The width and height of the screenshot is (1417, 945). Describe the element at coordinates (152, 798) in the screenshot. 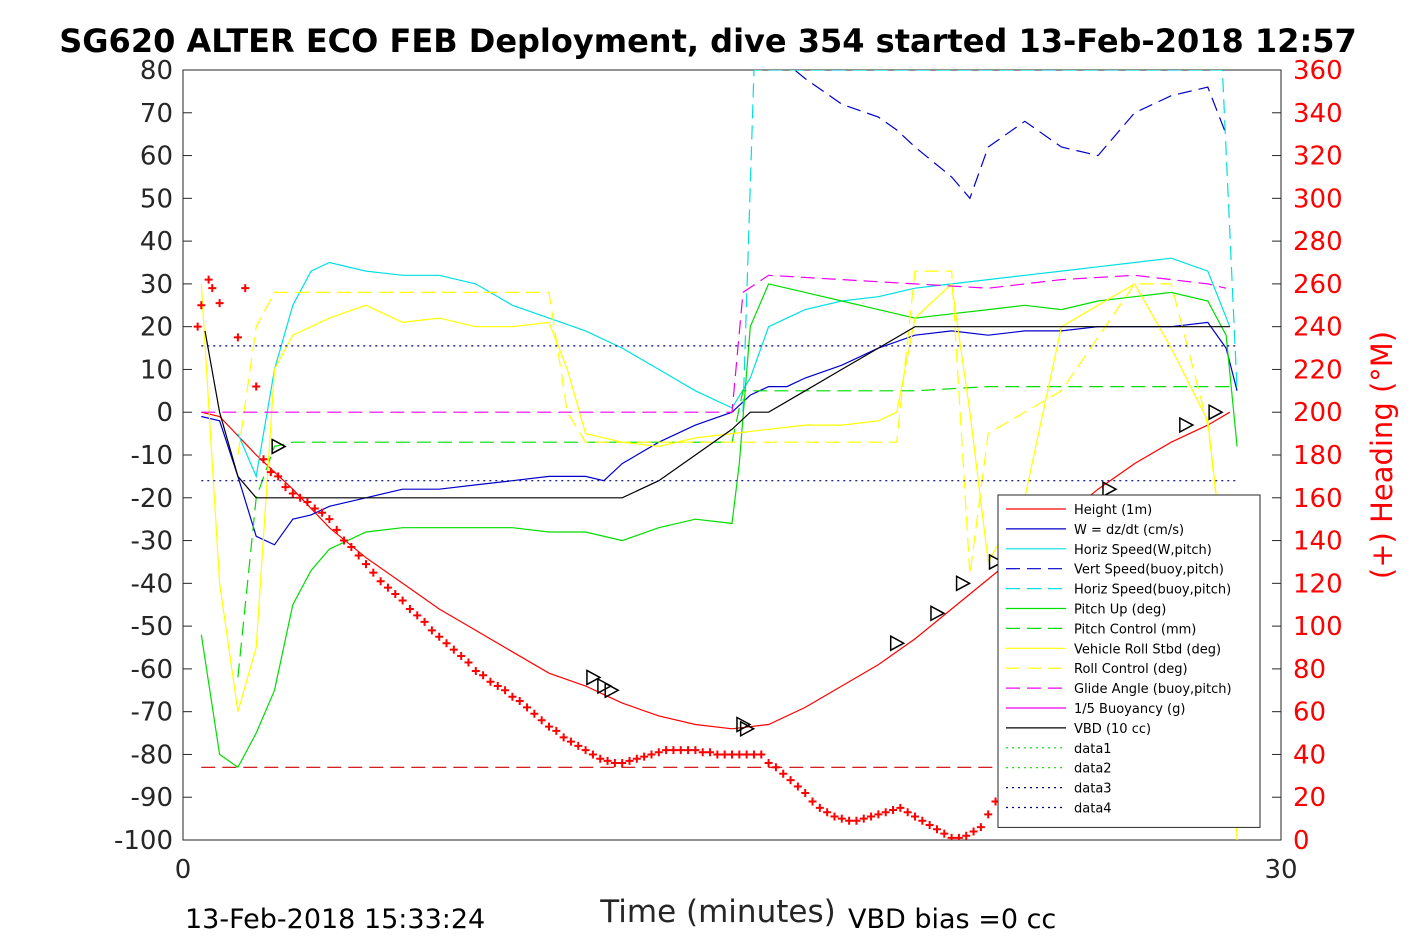

I see `y-tick-label-left: -90` at that location.